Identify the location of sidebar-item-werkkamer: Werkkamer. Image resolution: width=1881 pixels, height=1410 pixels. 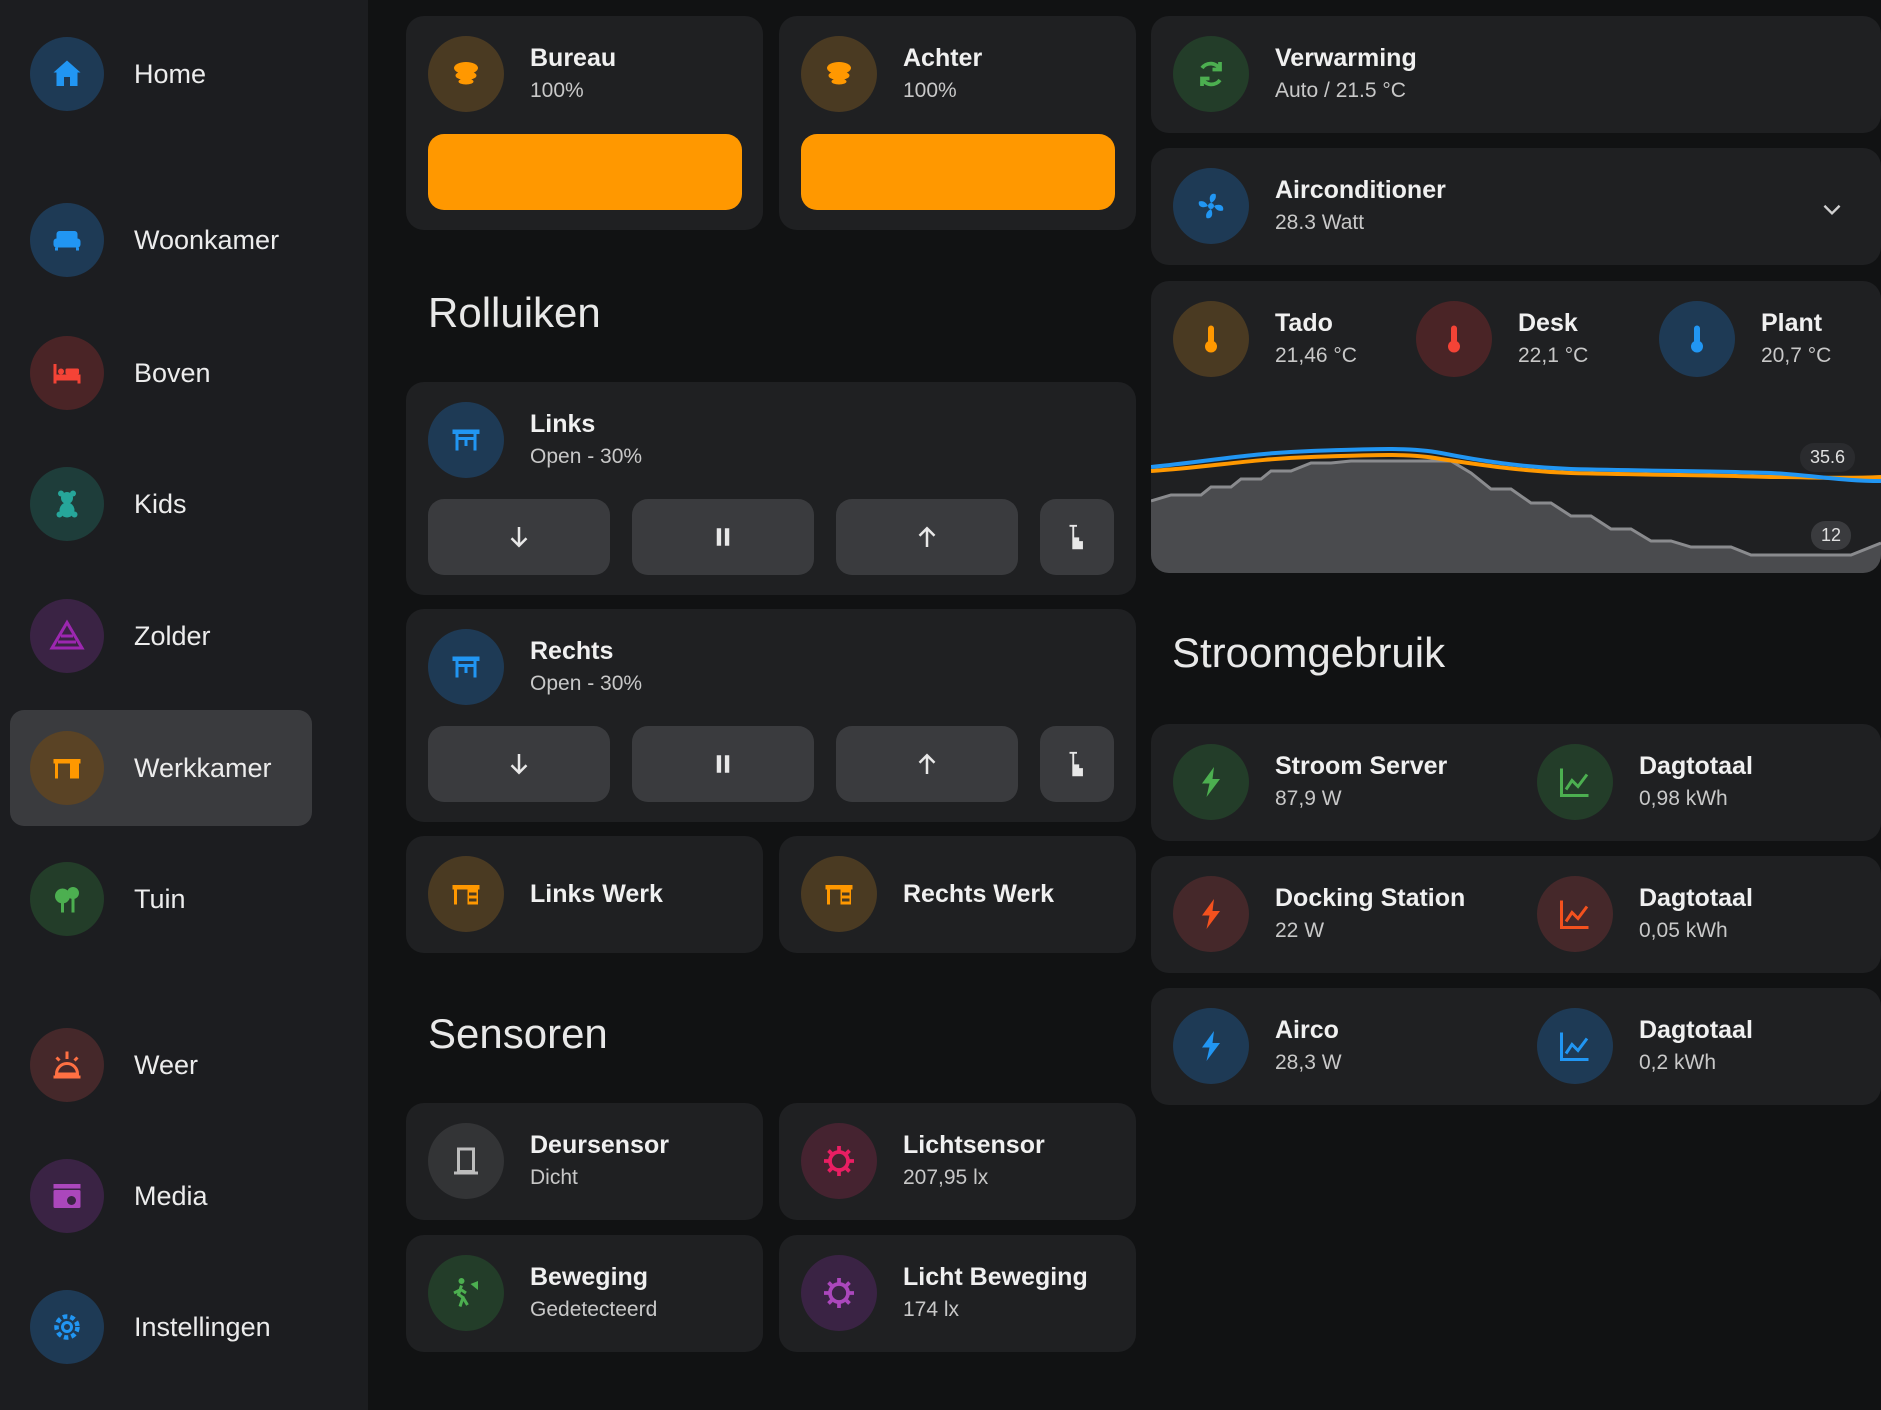
(161, 768).